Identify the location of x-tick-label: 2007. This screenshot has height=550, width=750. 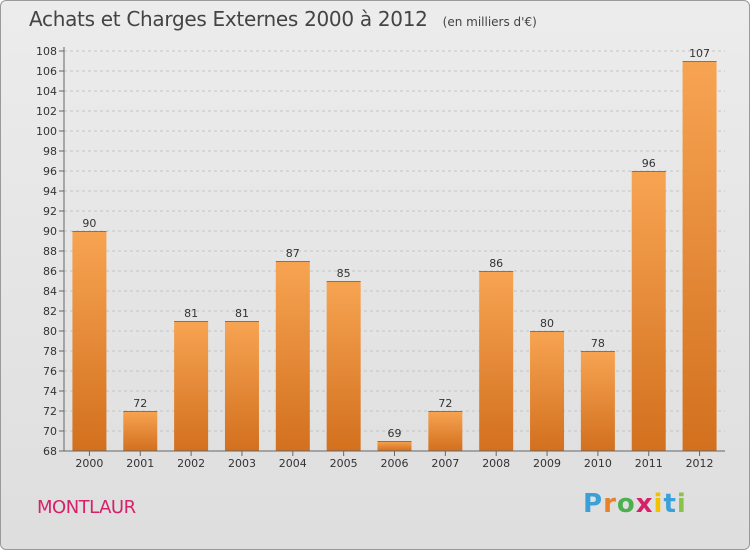
(445, 463).